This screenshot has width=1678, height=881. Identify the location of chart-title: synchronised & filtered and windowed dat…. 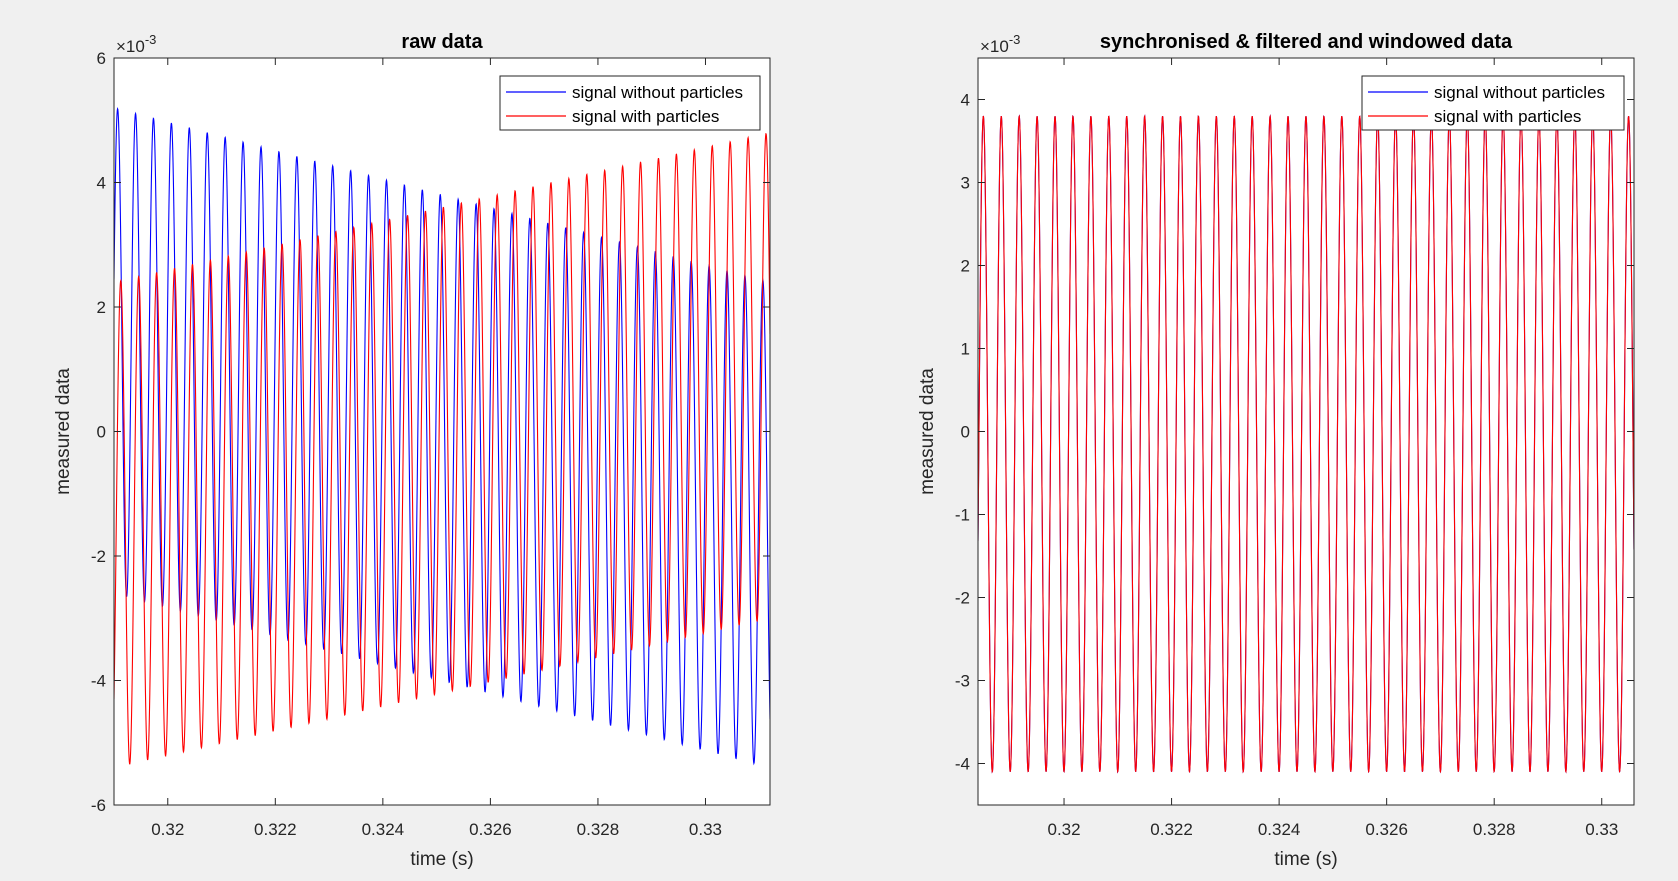
(1306, 42).